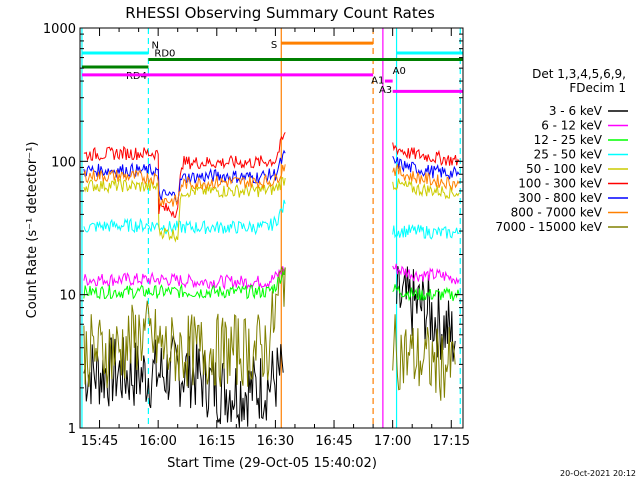 This screenshot has height=480, width=640. What do you see at coordinates (598, 473) in the screenshot?
I see `footer-date: 20-Oct-2021 20:12` at bounding box center [598, 473].